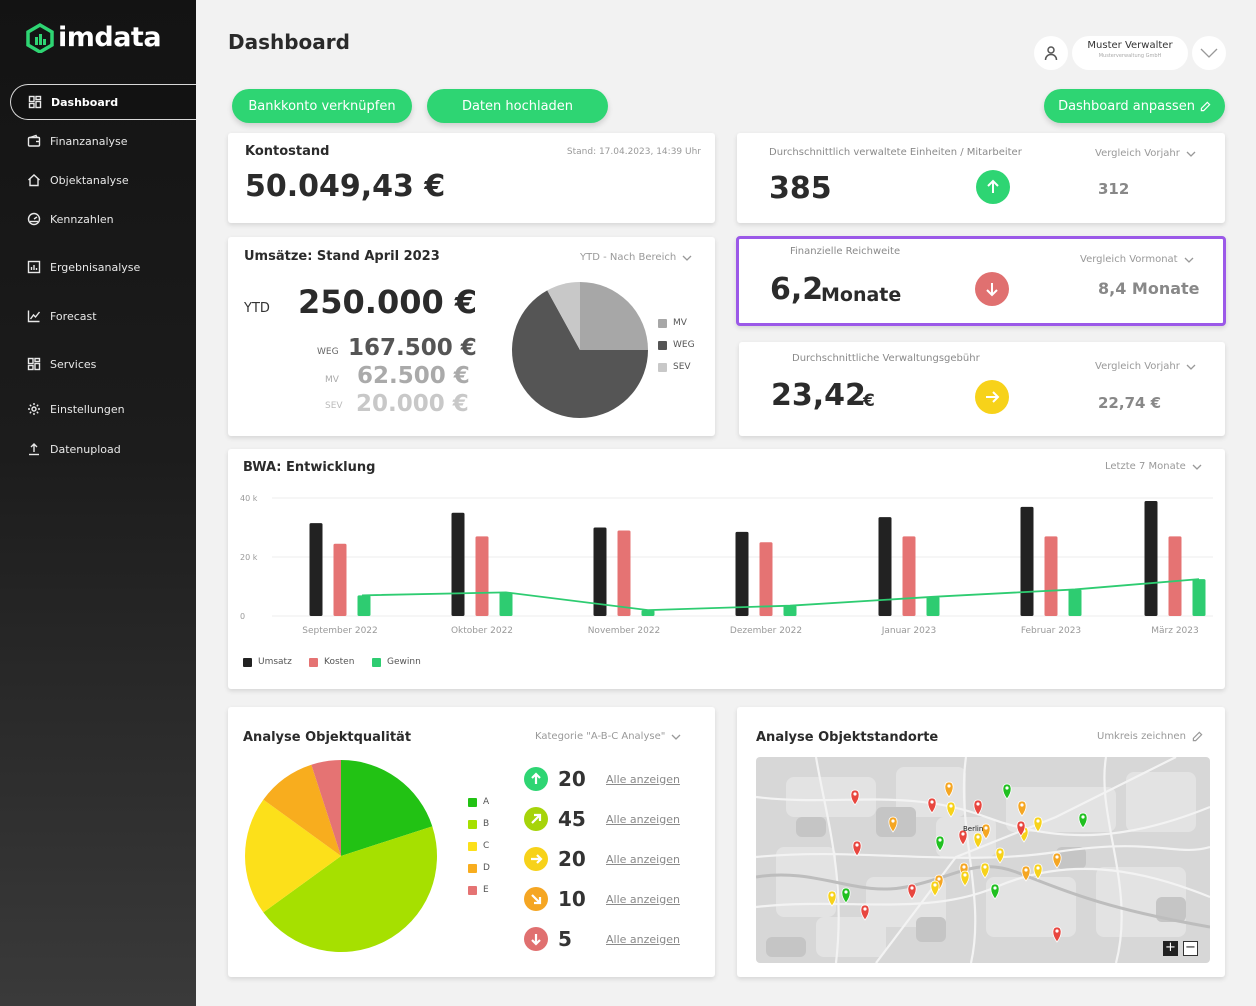 This screenshot has height=1006, width=1256. What do you see at coordinates (103, 141) in the screenshot?
I see `sidebar-item-finanzanalyse: Finanzanalyse` at bounding box center [103, 141].